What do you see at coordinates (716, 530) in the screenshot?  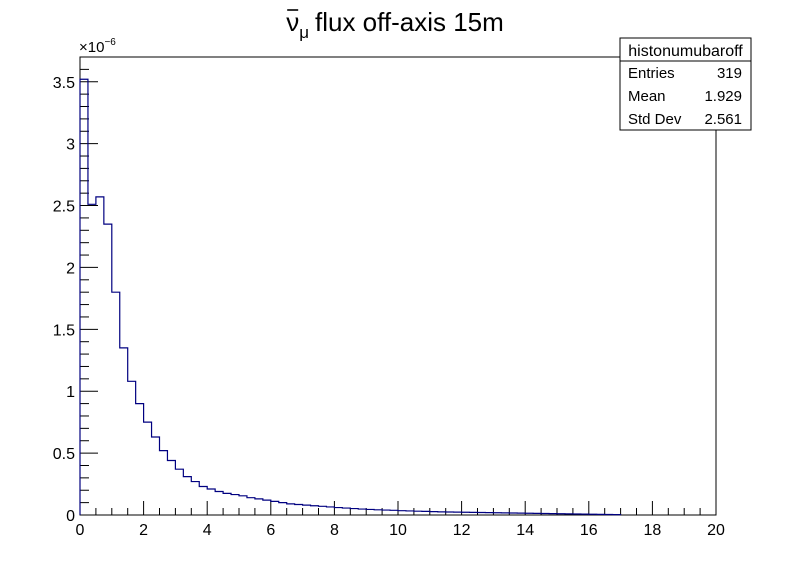 I see `x-tick-label: 20` at bounding box center [716, 530].